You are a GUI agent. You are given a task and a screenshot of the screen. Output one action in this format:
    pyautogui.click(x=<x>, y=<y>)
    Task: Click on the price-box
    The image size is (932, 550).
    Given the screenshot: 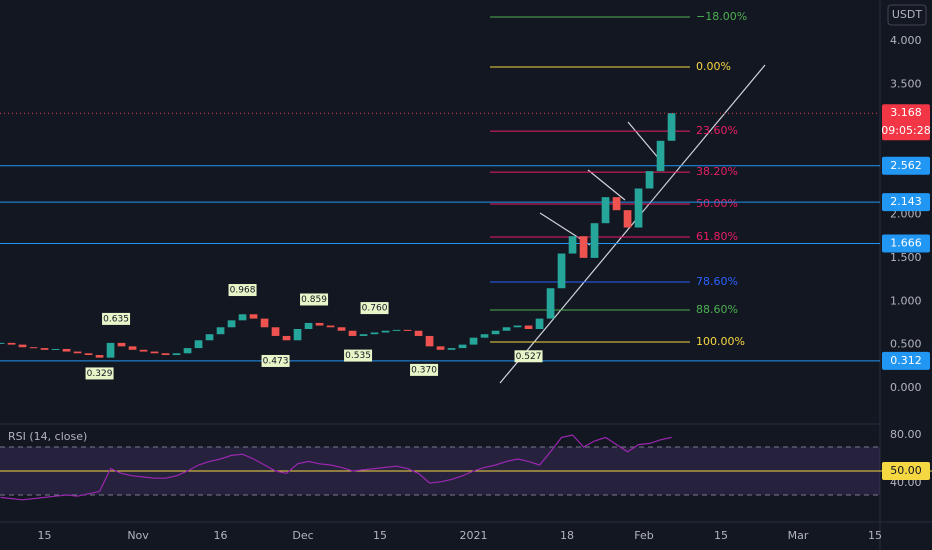 What is the action you would take?
    pyautogui.click(x=906, y=122)
    